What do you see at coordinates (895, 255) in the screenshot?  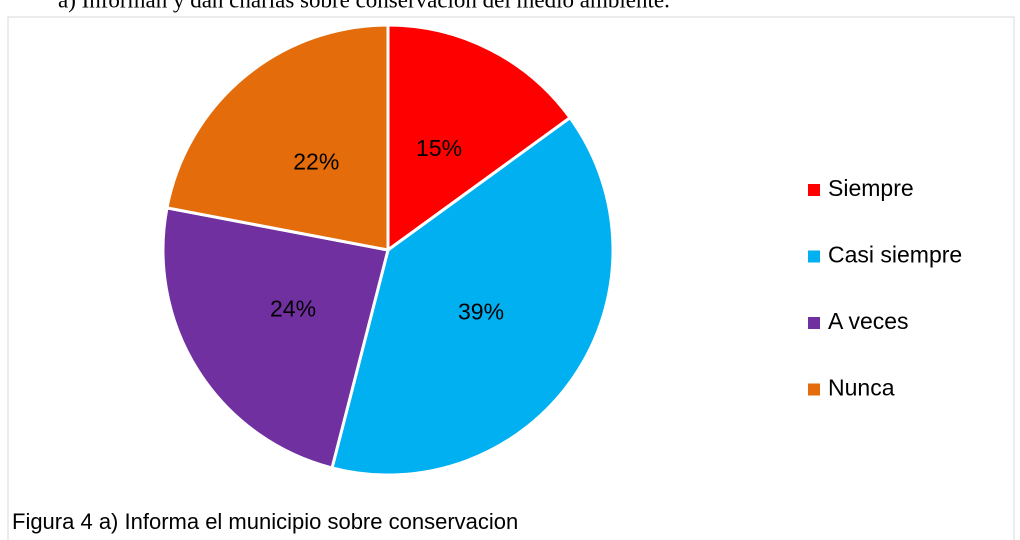 I see `legend-label: Casi siempre` at bounding box center [895, 255].